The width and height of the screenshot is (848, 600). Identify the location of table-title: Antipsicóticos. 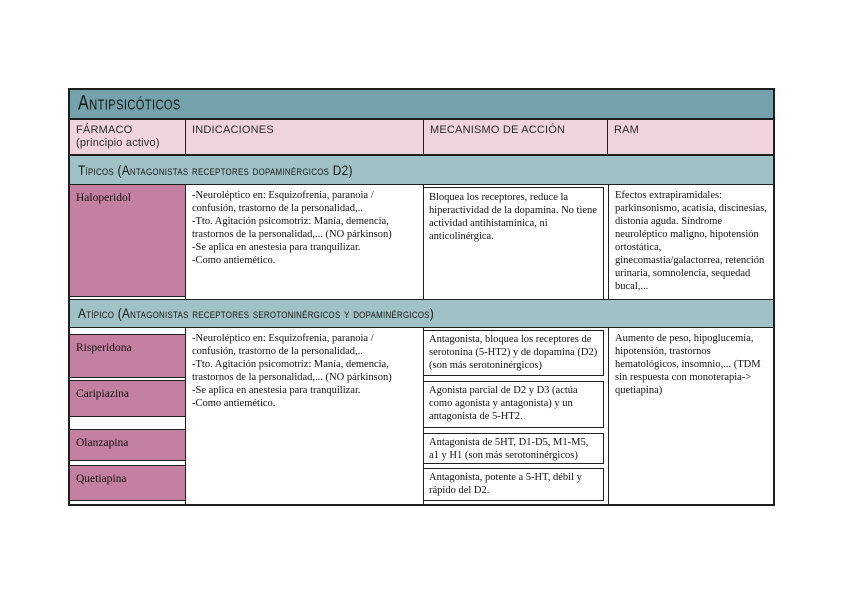
(129, 103).